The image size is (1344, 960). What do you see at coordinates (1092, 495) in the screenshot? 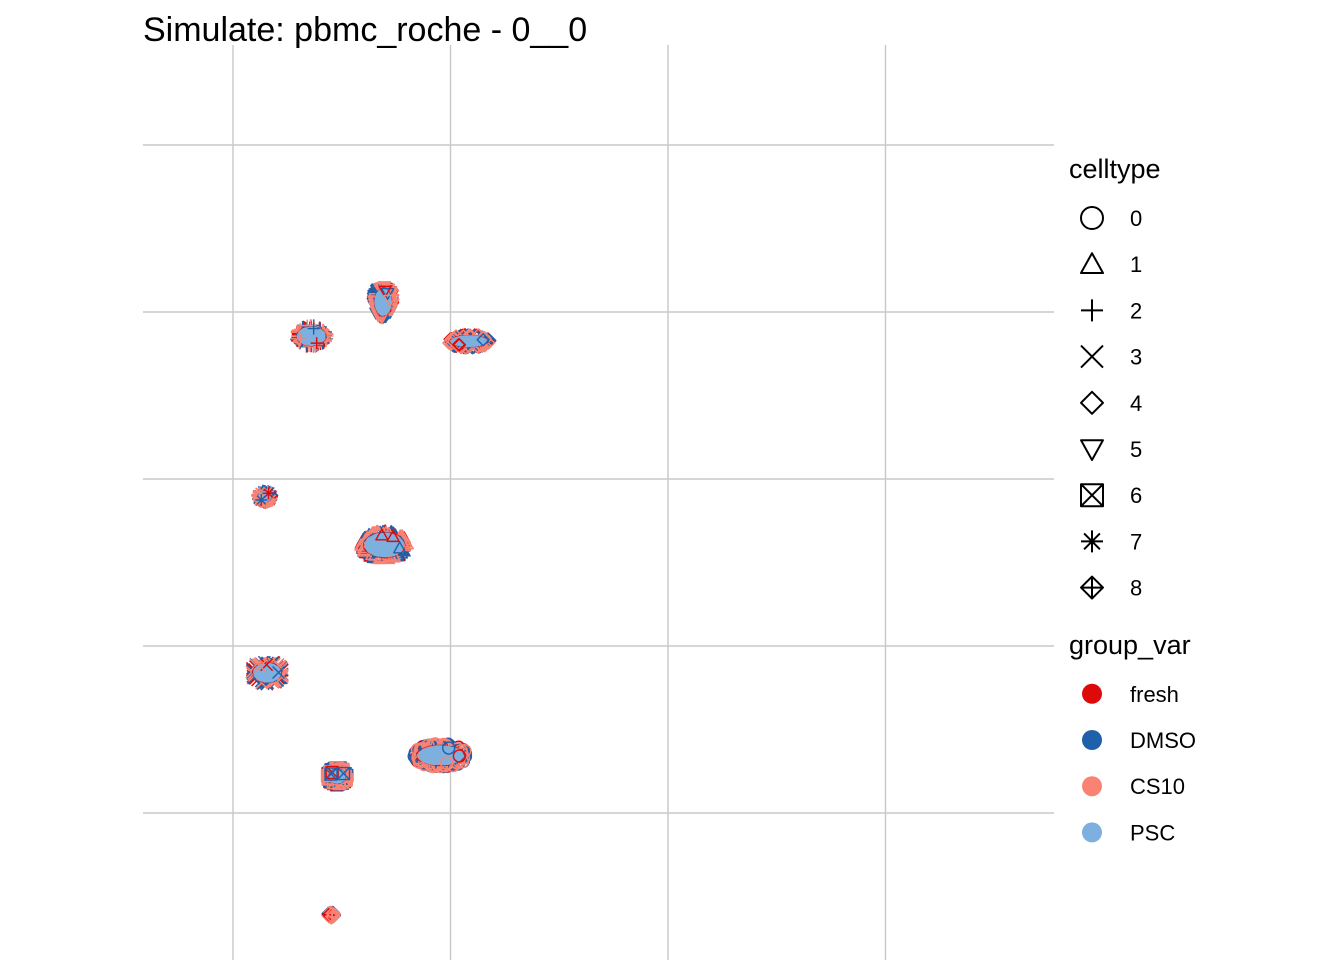
I see `legend-symbol-square-cross` at bounding box center [1092, 495].